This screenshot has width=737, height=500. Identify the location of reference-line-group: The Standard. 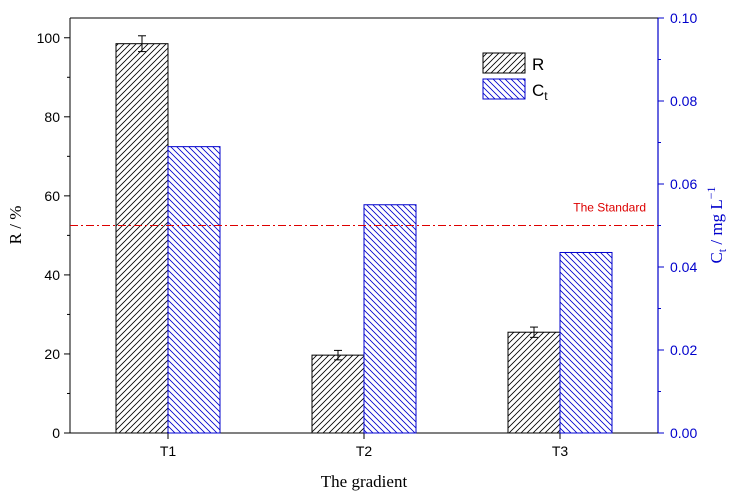
(364, 213).